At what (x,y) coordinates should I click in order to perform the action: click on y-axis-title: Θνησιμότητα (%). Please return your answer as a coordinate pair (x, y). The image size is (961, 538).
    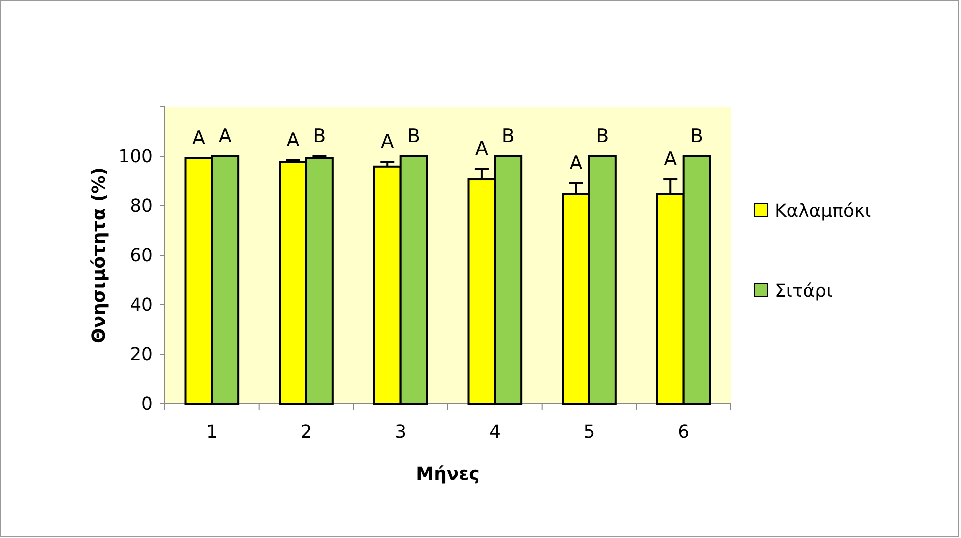
    Looking at the image, I should click on (99, 256).